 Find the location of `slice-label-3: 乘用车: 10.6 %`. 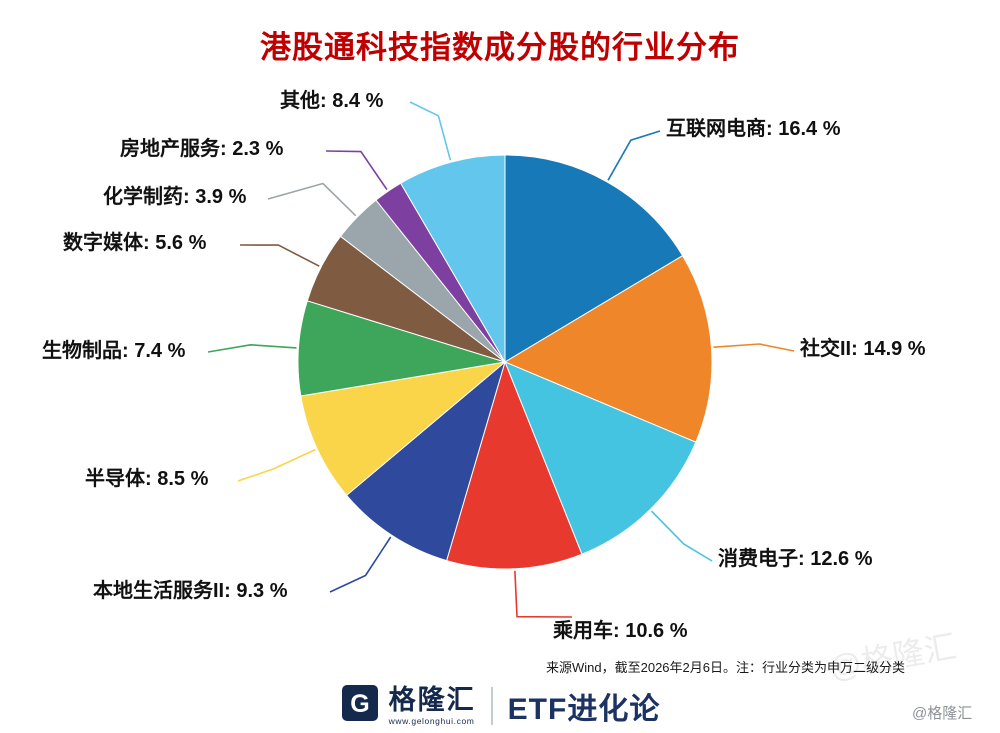

slice-label-3: 乘用车: 10.6 % is located at coordinates (620, 631).